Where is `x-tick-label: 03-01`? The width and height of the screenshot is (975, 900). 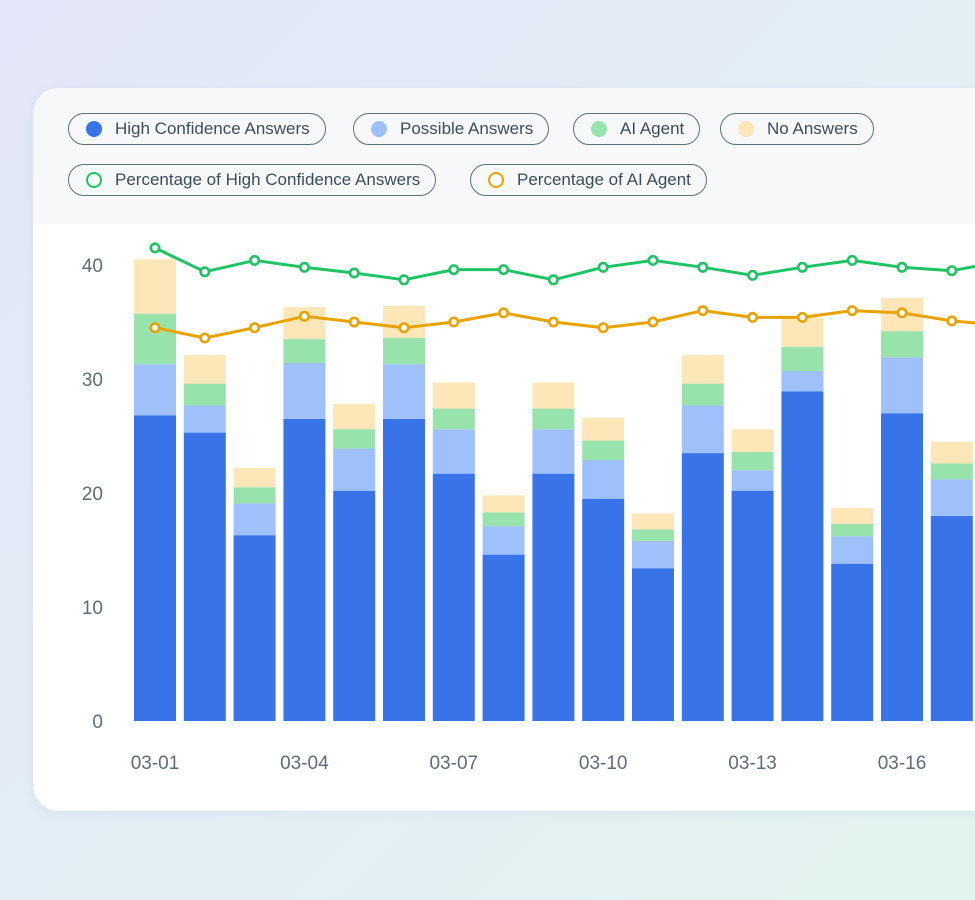 x-tick-label: 03-01 is located at coordinates (155, 763).